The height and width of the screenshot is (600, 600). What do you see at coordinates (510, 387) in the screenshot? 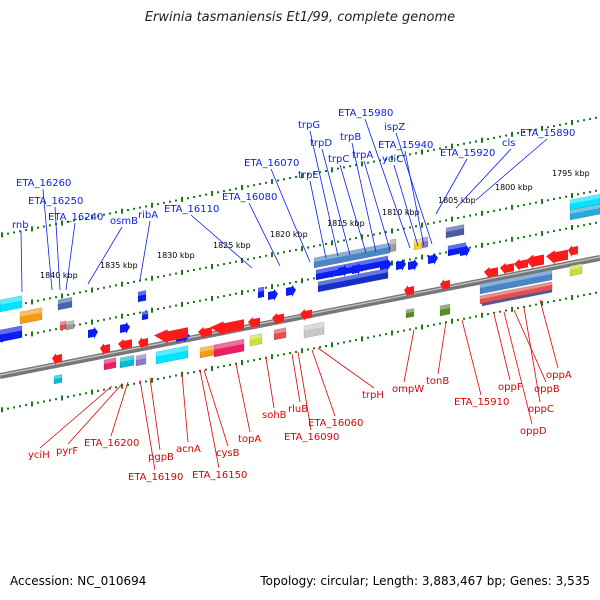
I see `gene-label: oppF` at bounding box center [510, 387].